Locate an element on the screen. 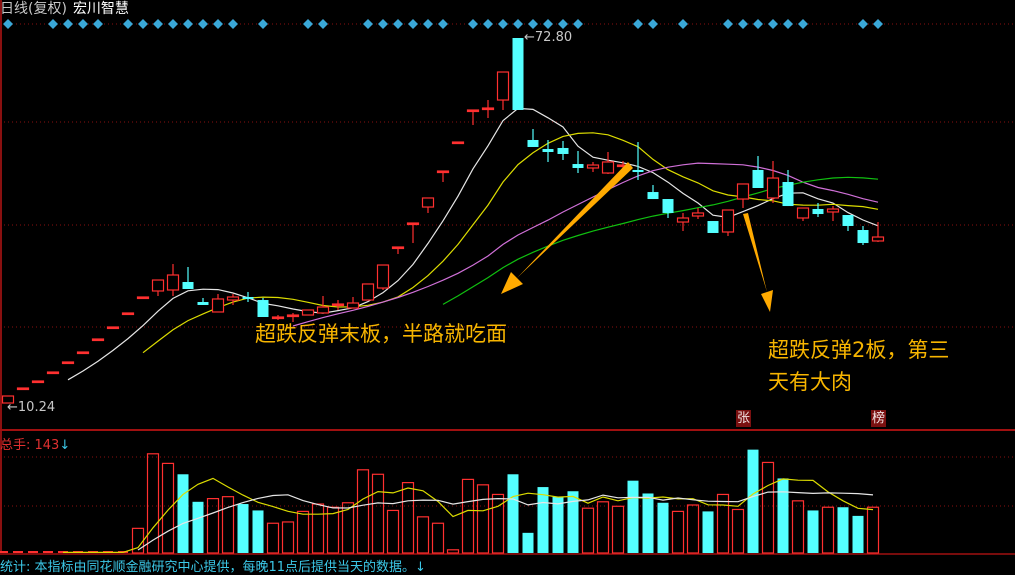  dragon-tiger-list-tag: 榜 is located at coordinates (878, 418).